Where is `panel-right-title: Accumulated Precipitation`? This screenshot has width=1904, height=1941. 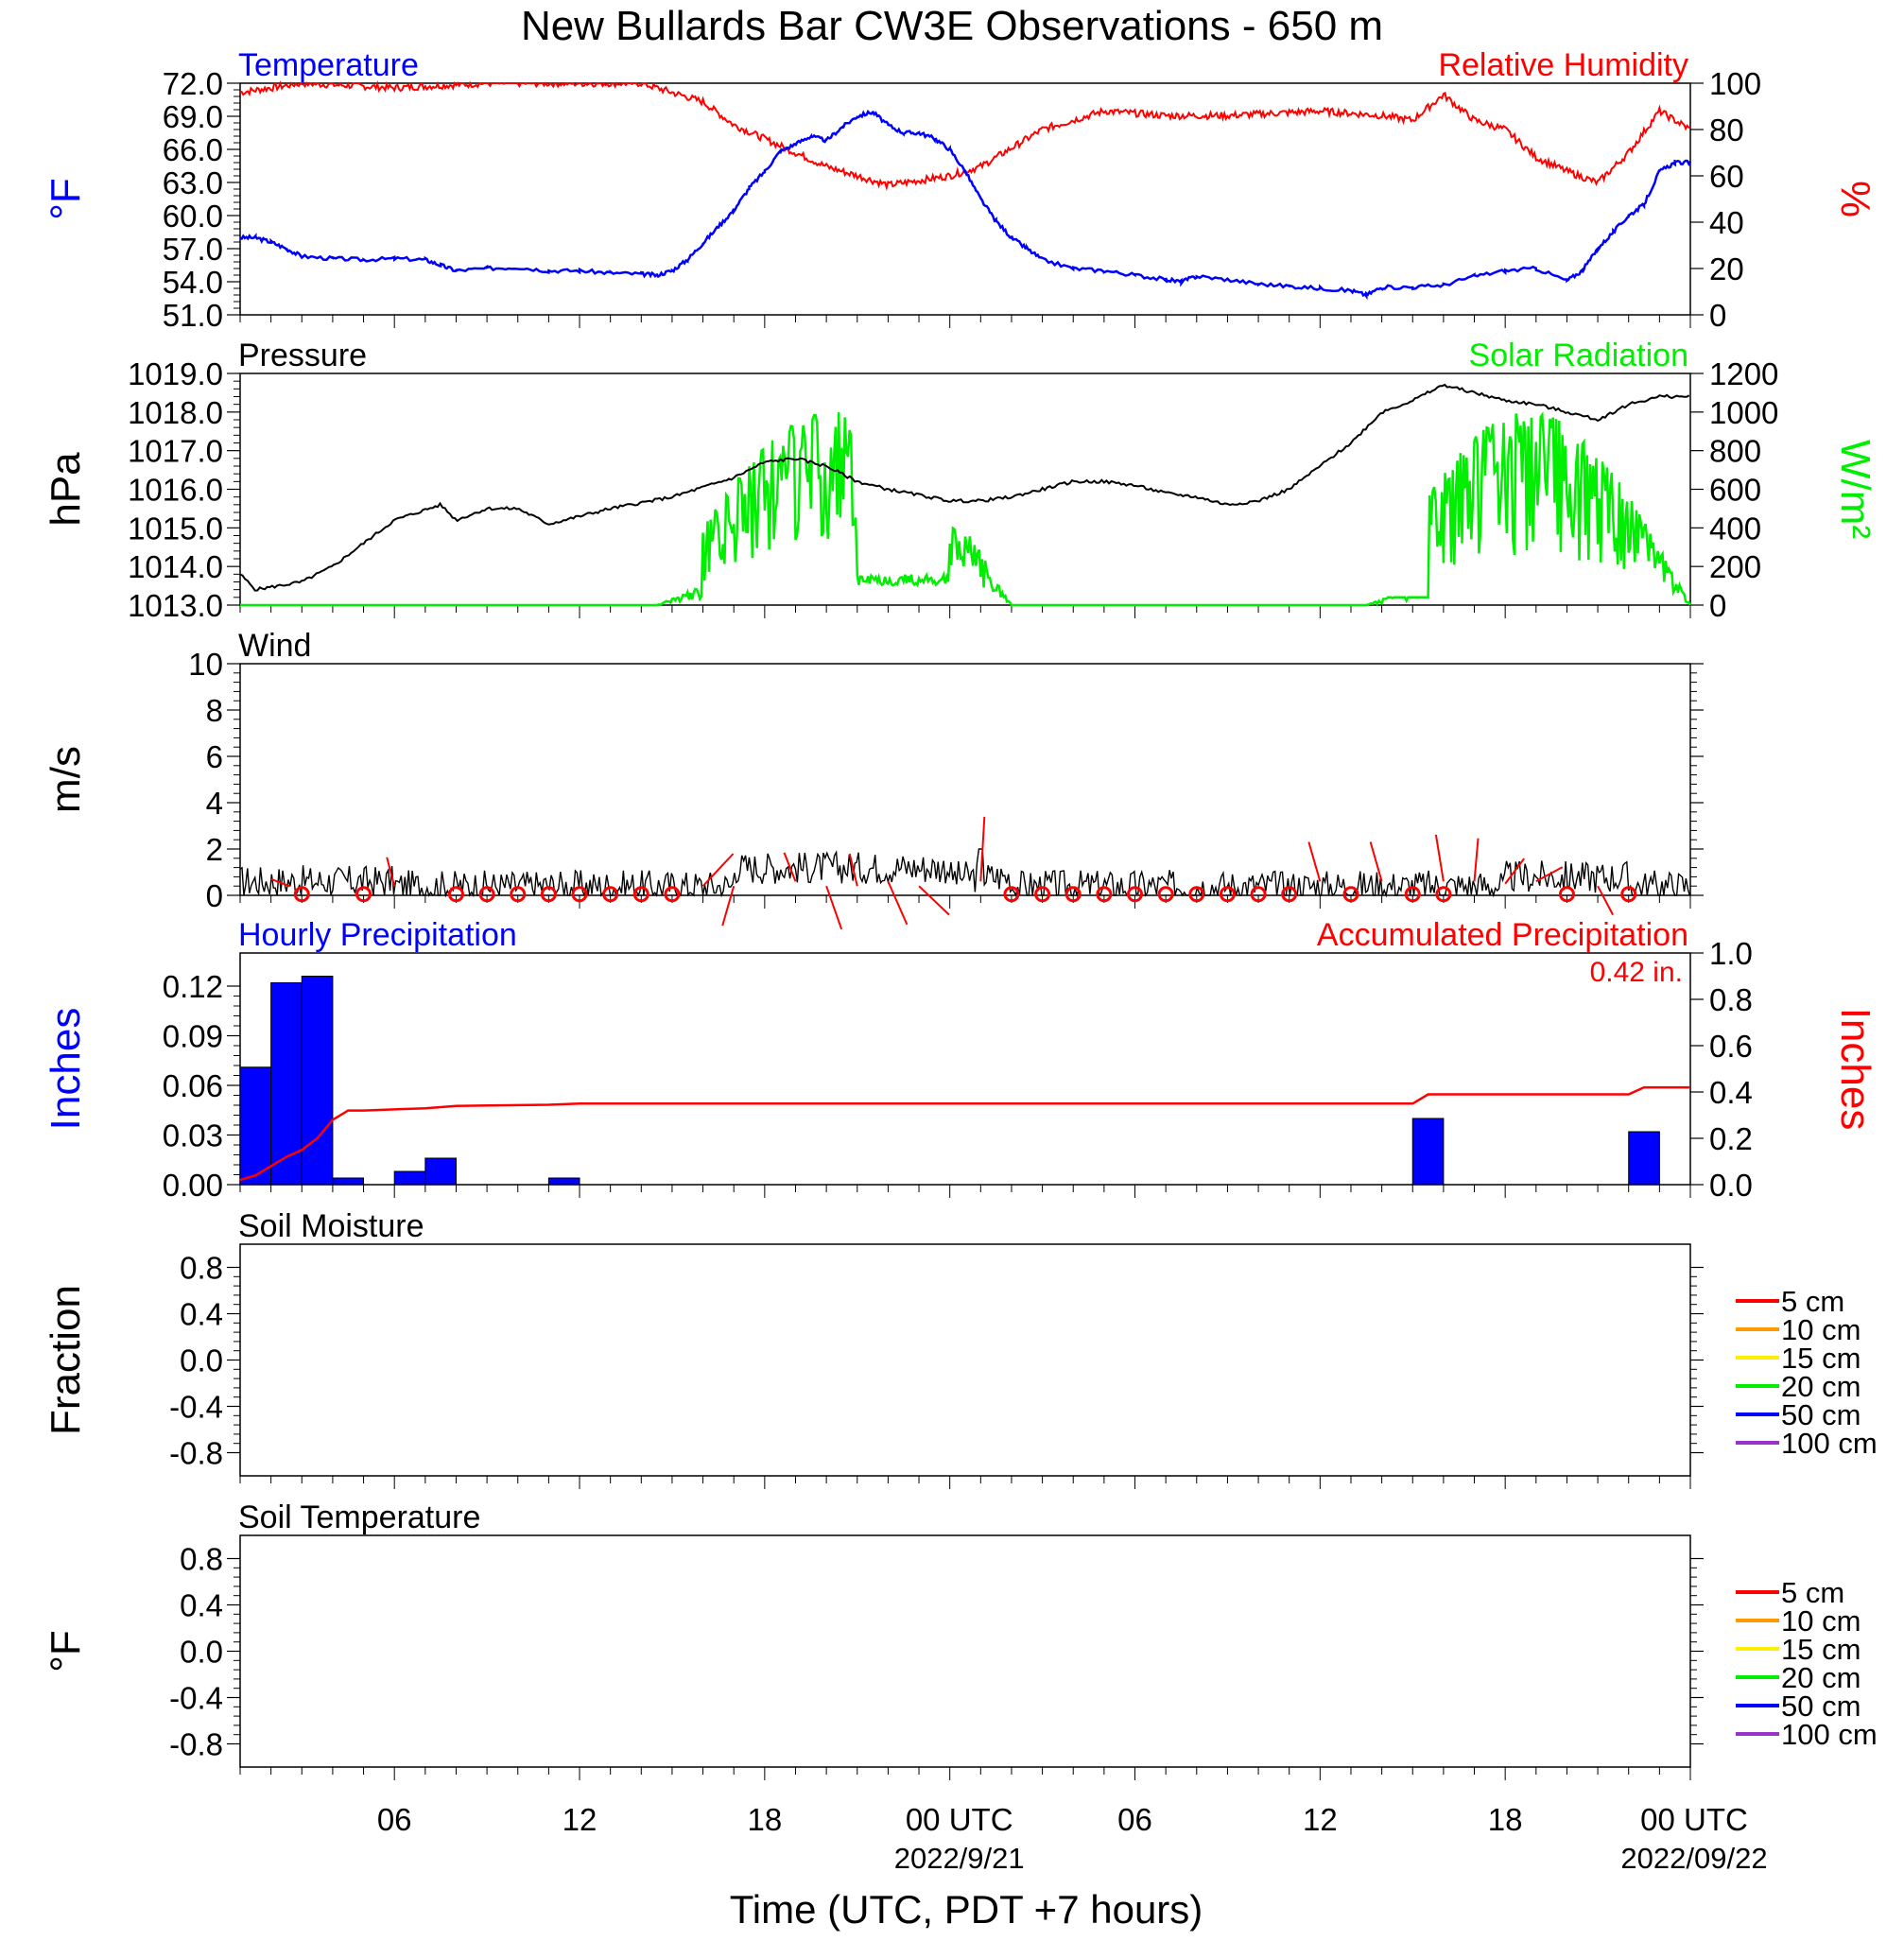
panel-right-title: Accumulated Precipitation is located at coordinates (1502, 935).